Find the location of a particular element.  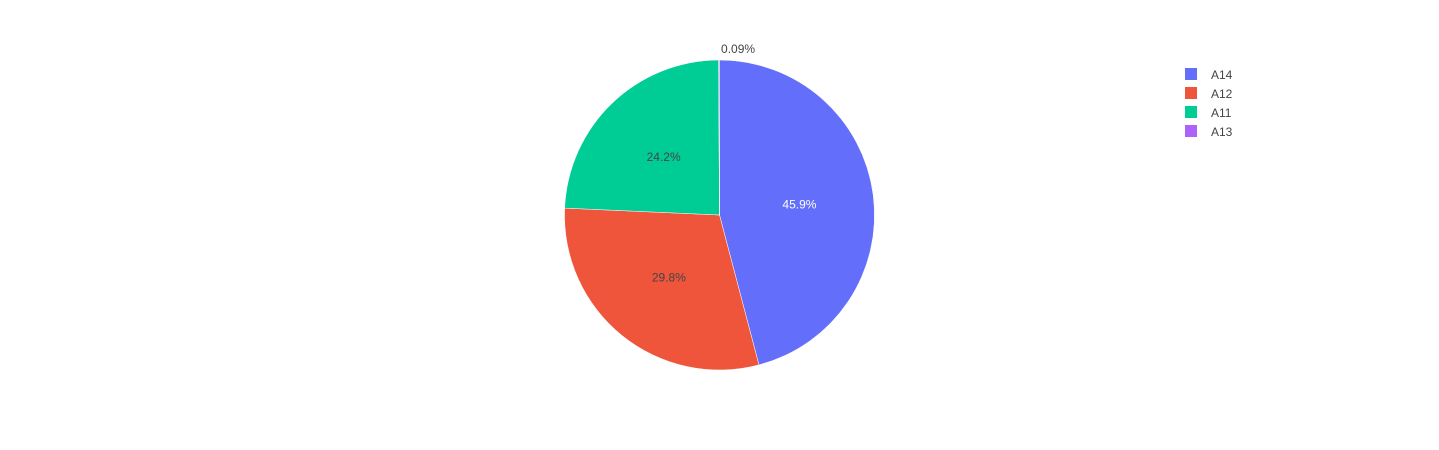

pie-slices is located at coordinates (719, 215).